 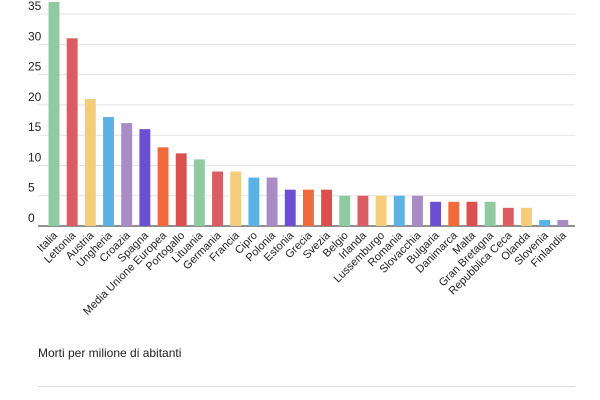 What do you see at coordinates (199, 192) in the screenshot?
I see `bar-lituania` at bounding box center [199, 192].